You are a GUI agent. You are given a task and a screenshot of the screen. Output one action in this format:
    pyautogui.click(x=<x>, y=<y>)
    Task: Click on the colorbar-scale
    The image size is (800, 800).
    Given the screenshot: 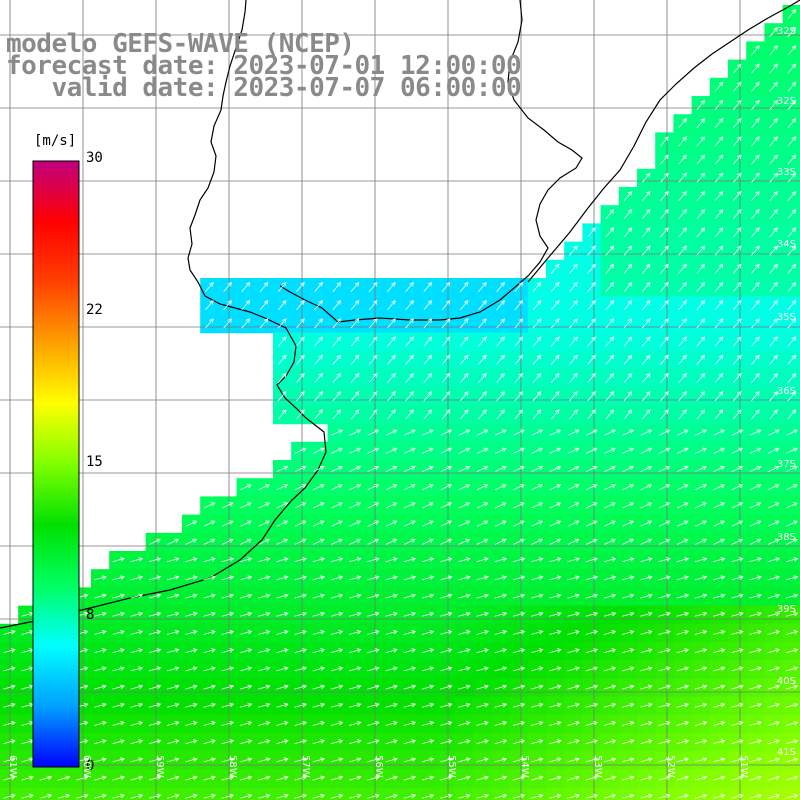 What is the action you would take?
    pyautogui.click(x=56, y=464)
    